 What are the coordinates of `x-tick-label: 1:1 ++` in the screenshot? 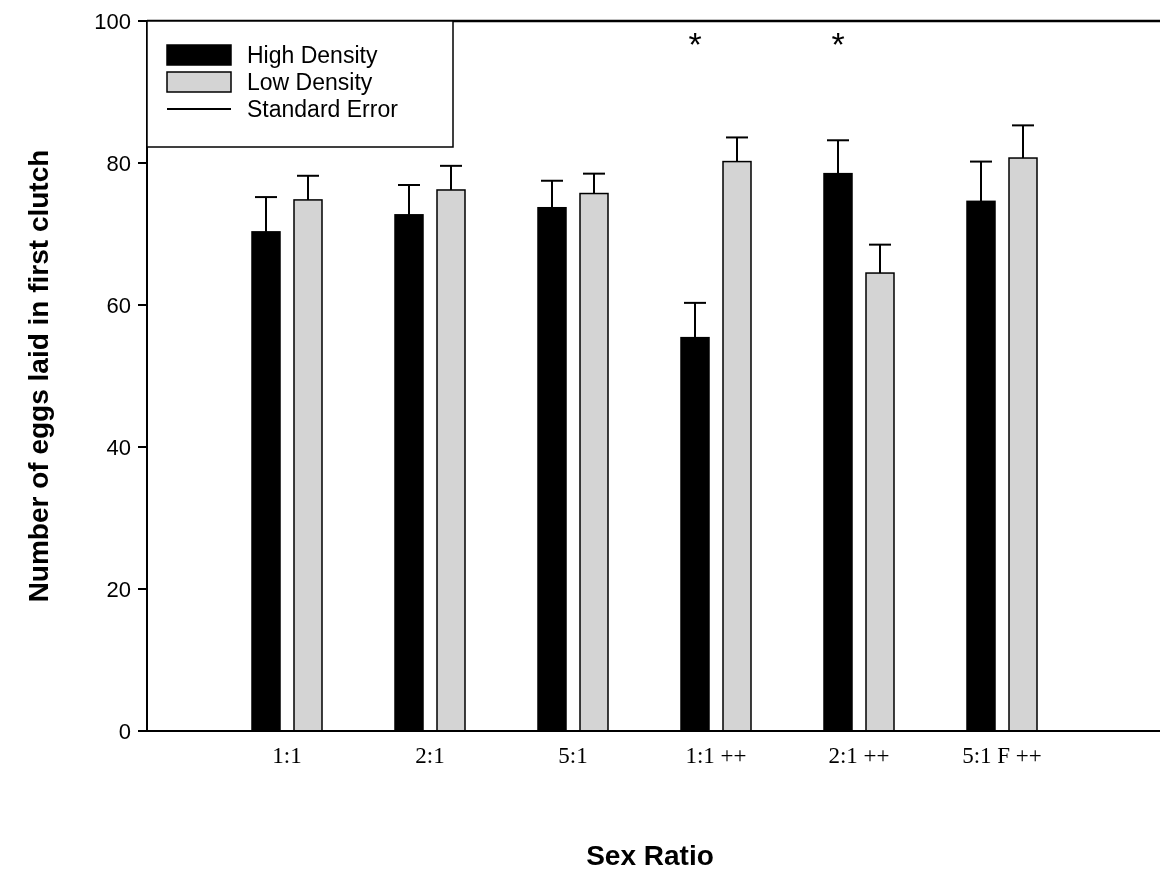 It's located at (716, 755).